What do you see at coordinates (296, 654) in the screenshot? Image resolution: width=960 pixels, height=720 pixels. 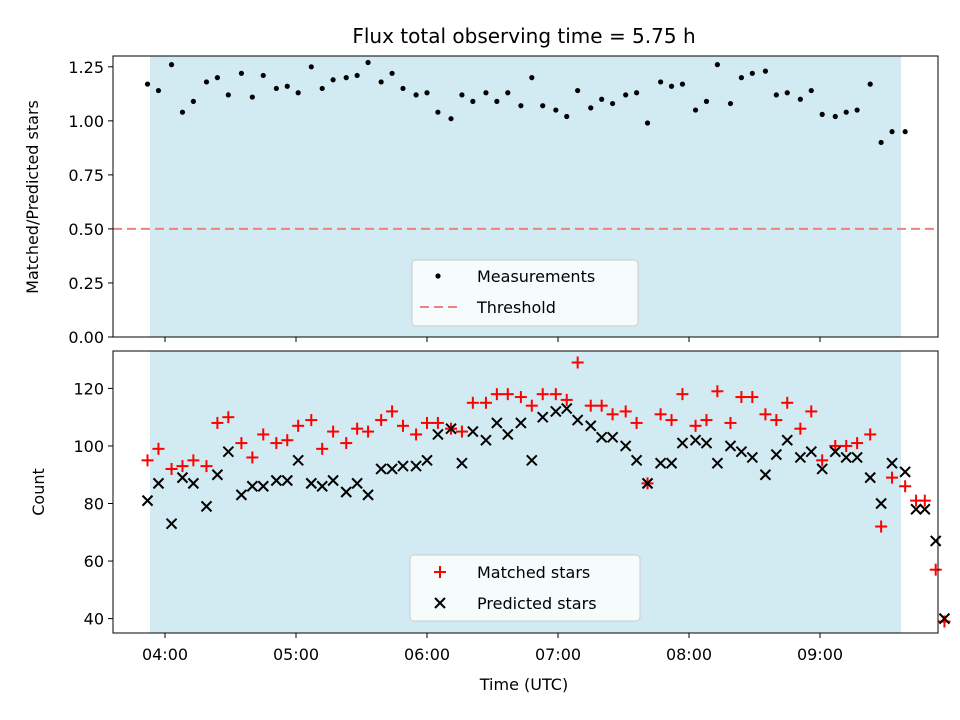 I see `count-x-tick-label: 05:00` at bounding box center [296, 654].